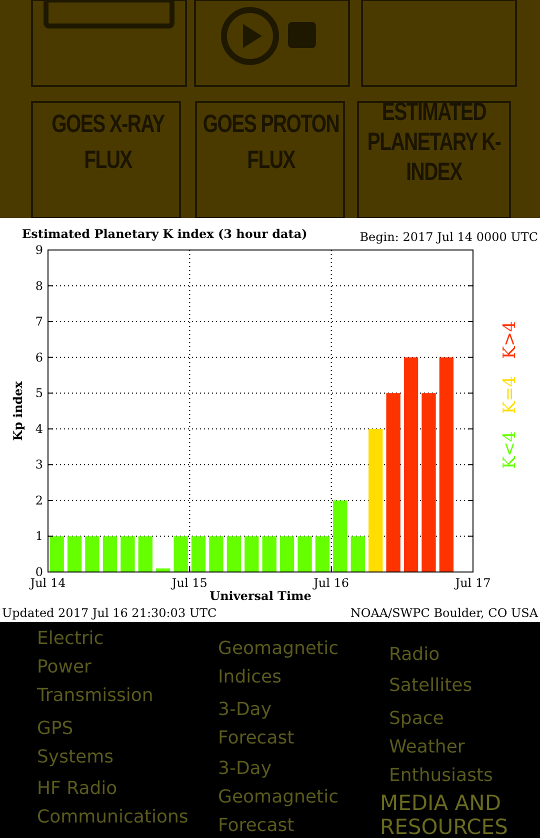 The height and width of the screenshot is (838, 540). Describe the element at coordinates (39, 393) in the screenshot. I see `y-tick-label: 5` at that location.